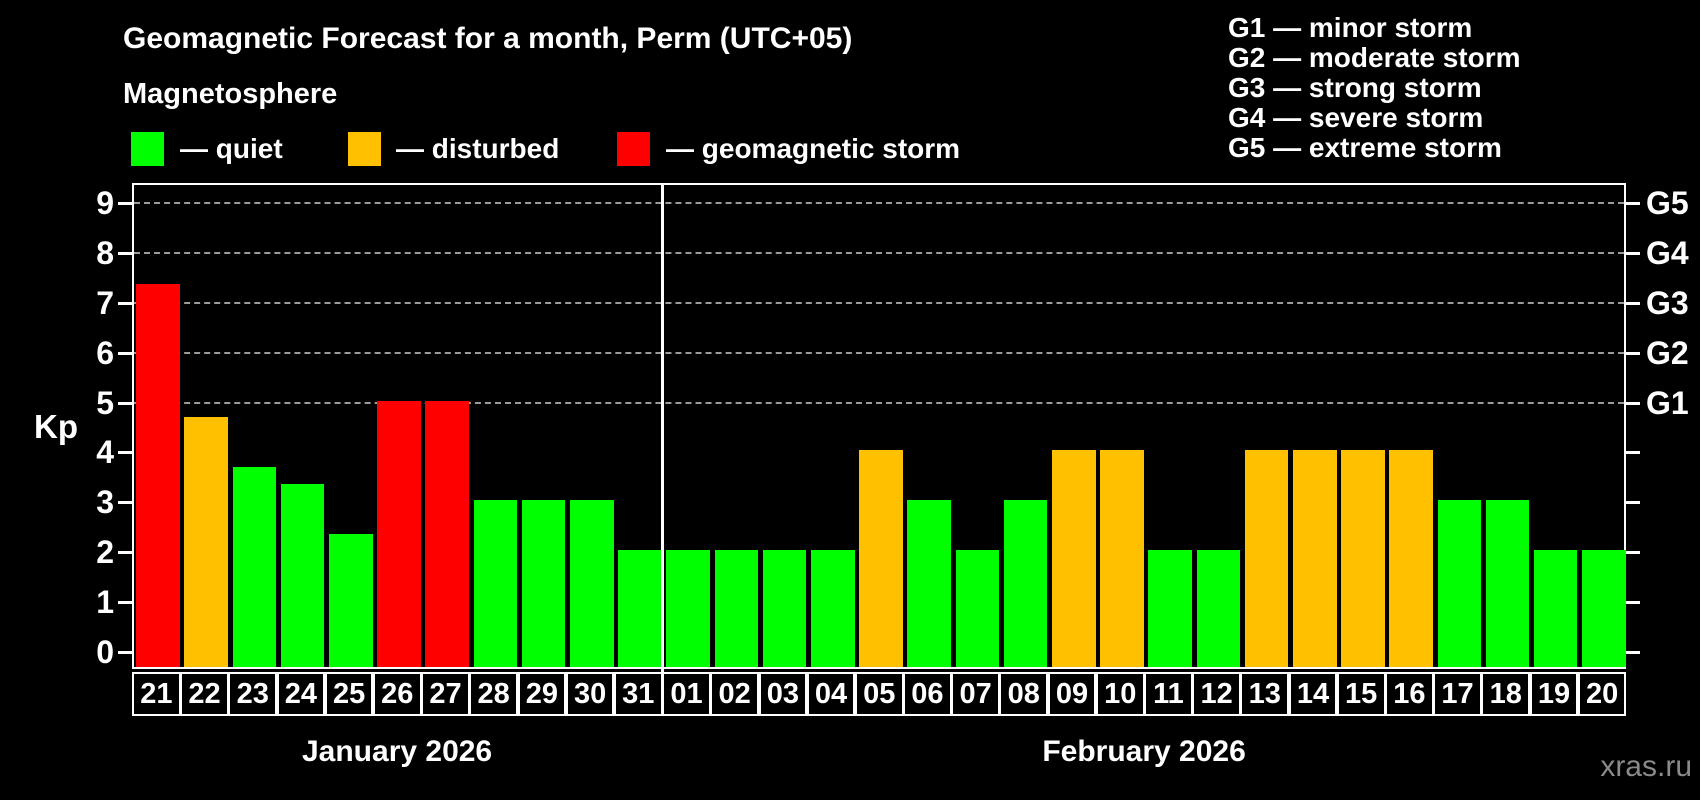  What do you see at coordinates (147, 149) in the screenshot?
I see `quiet-color-swatch` at bounding box center [147, 149].